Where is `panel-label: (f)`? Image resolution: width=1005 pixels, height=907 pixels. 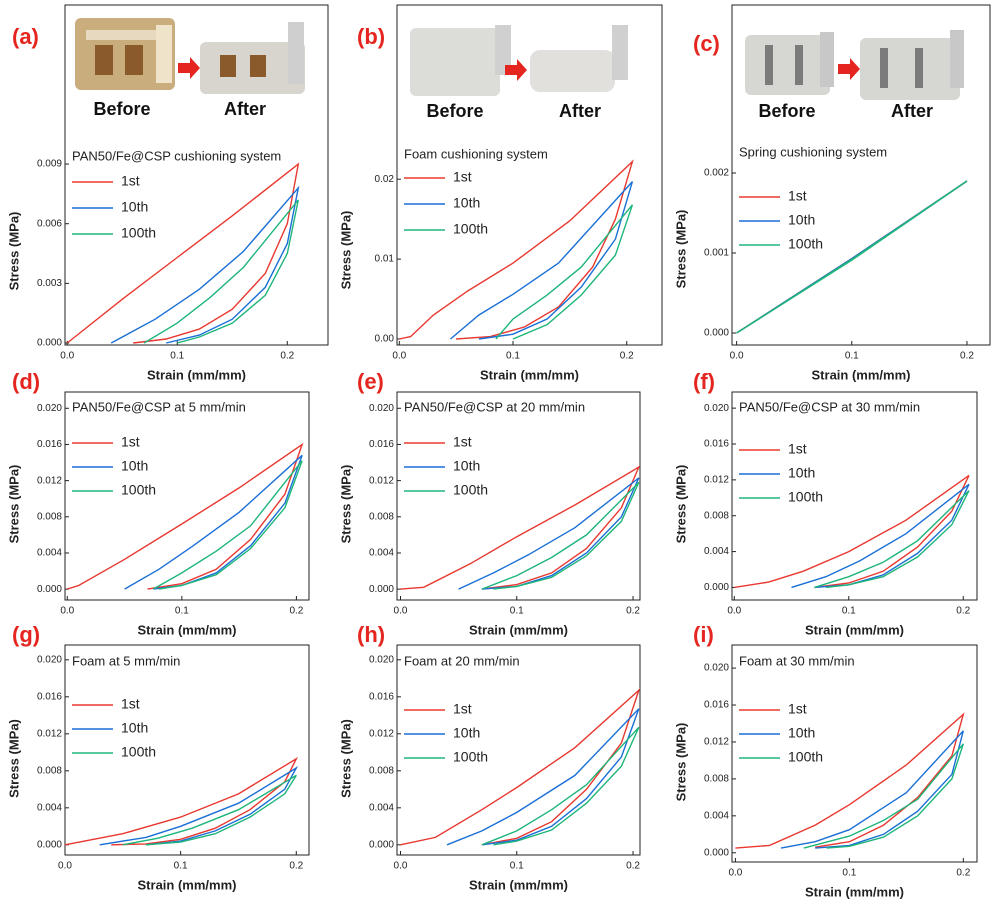
panel-label: (f) is located at coordinates (704, 381).